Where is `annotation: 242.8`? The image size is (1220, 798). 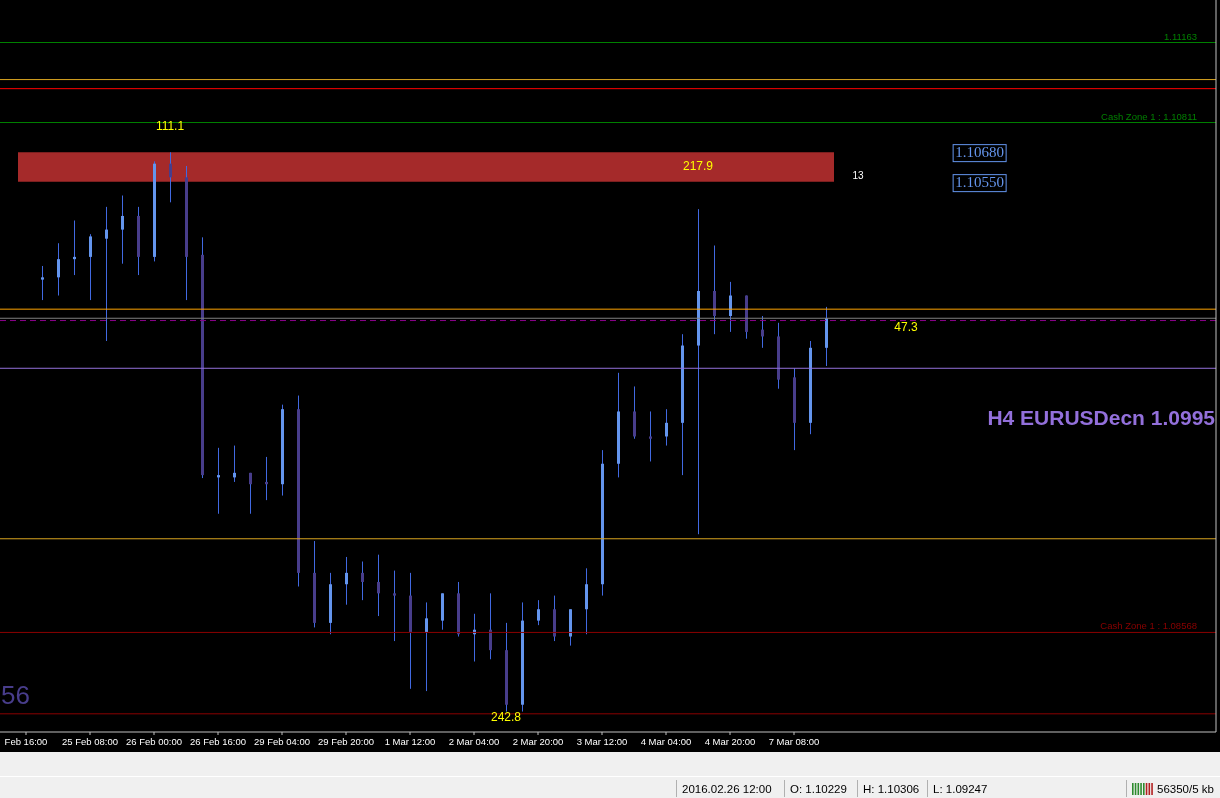 annotation: 242.8 is located at coordinates (506, 717).